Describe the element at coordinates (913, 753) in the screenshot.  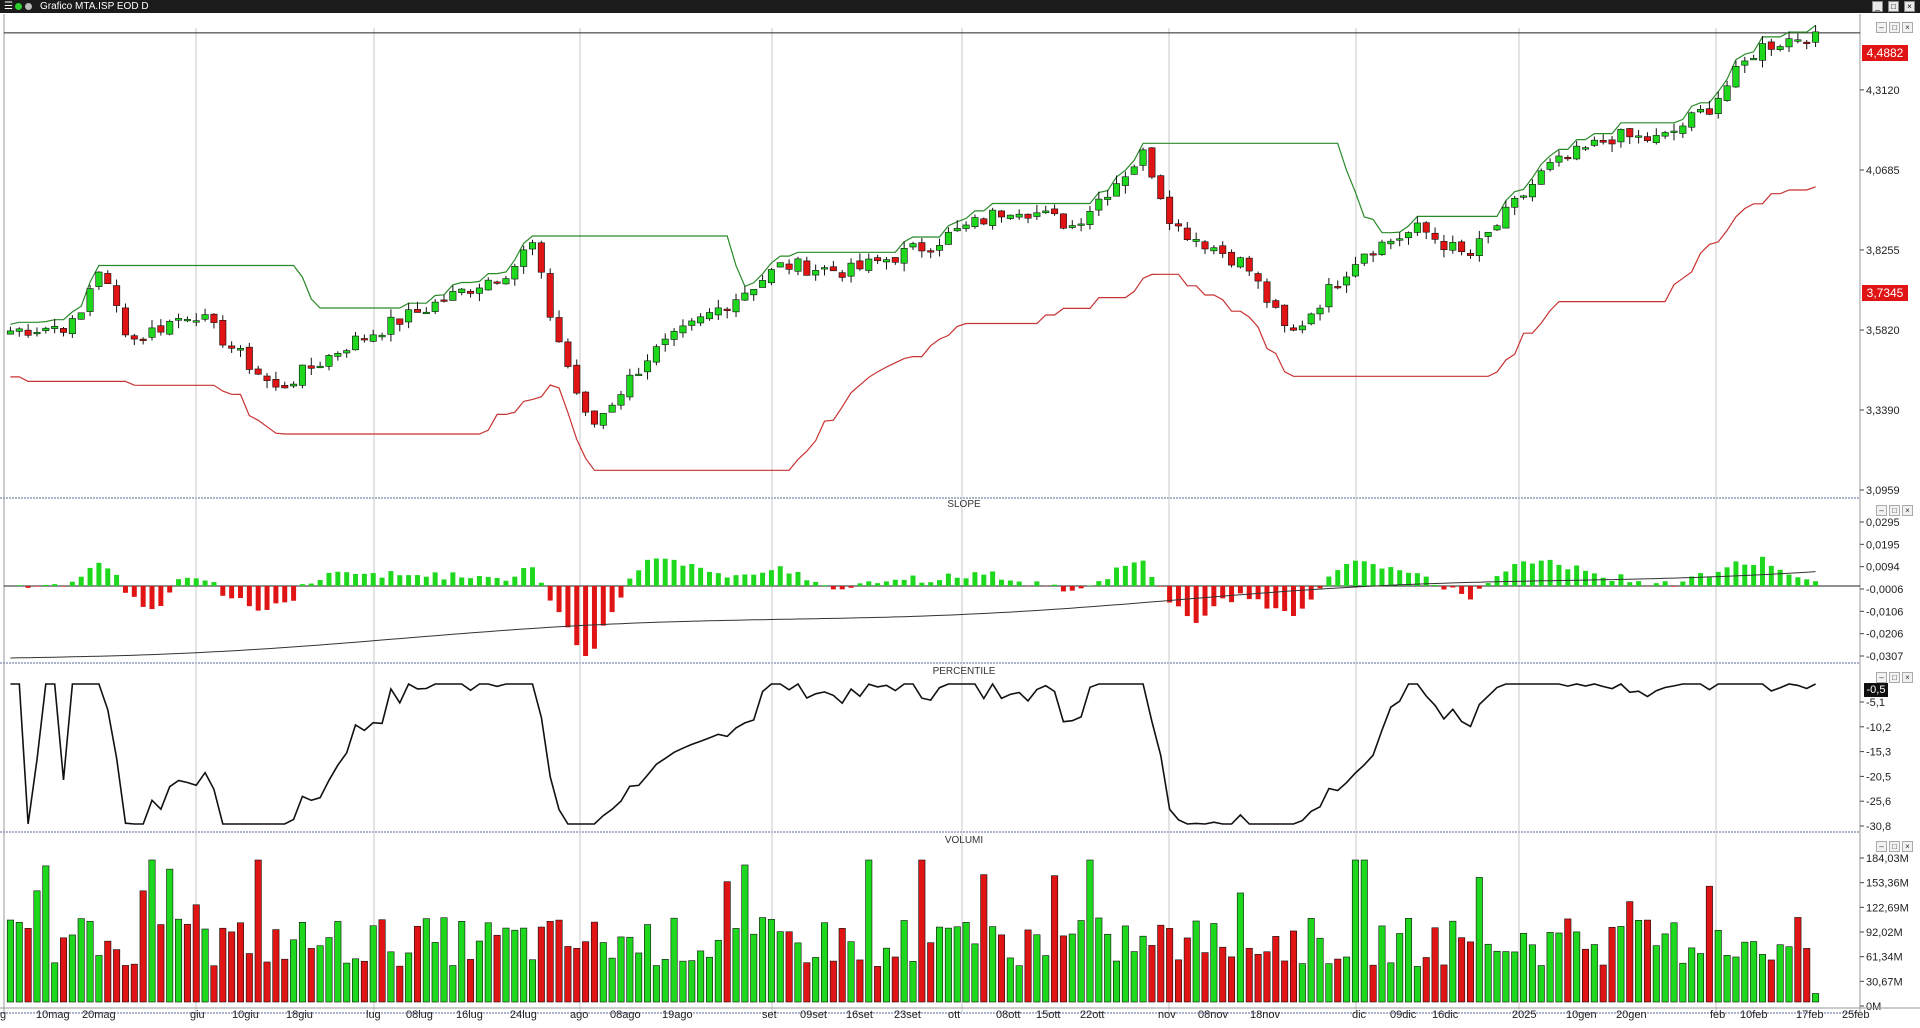
I see `percentile-line` at that location.